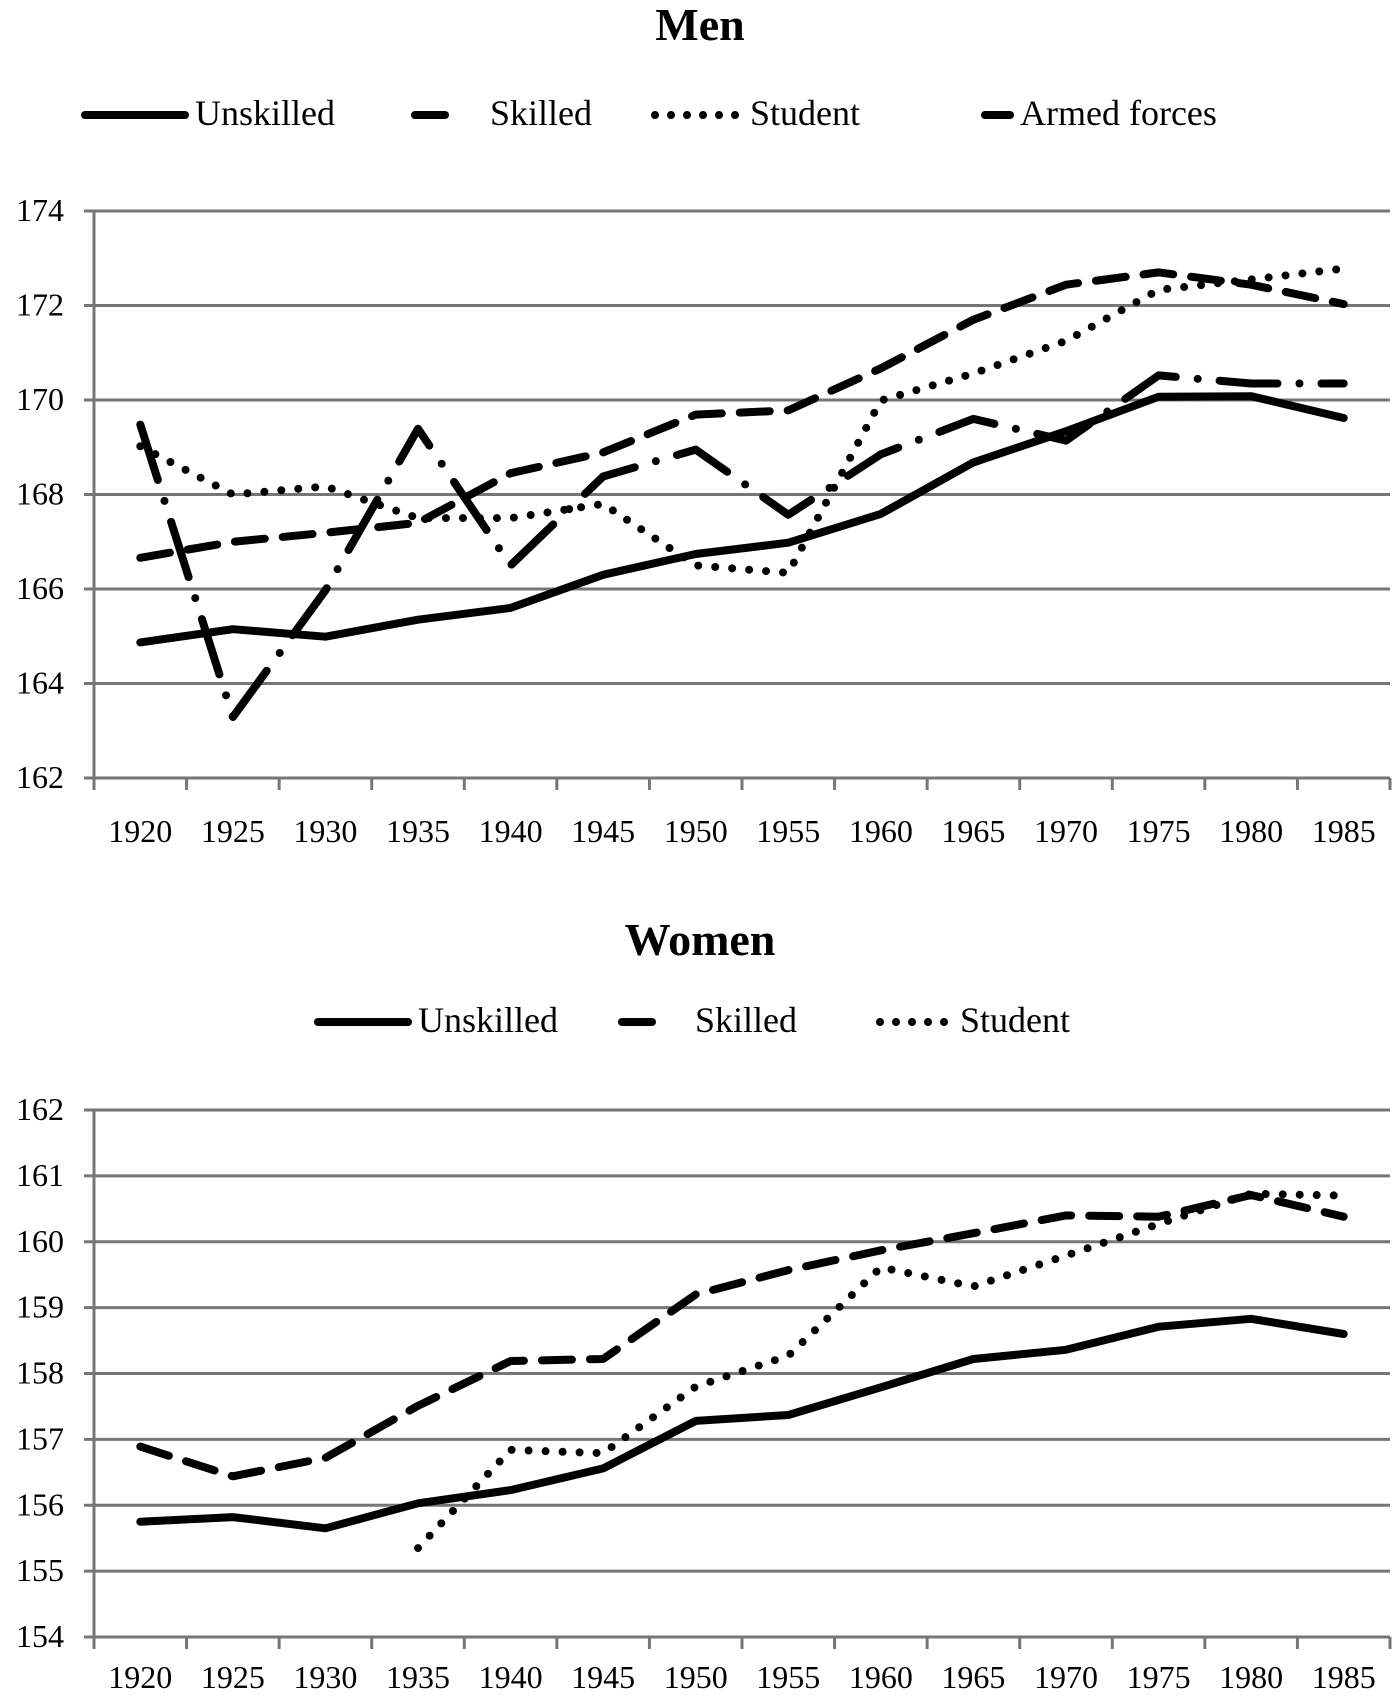 The image size is (1400, 1698). Describe the element at coordinates (40, 588) in the screenshot. I see `y-tick-label: 166` at that location.